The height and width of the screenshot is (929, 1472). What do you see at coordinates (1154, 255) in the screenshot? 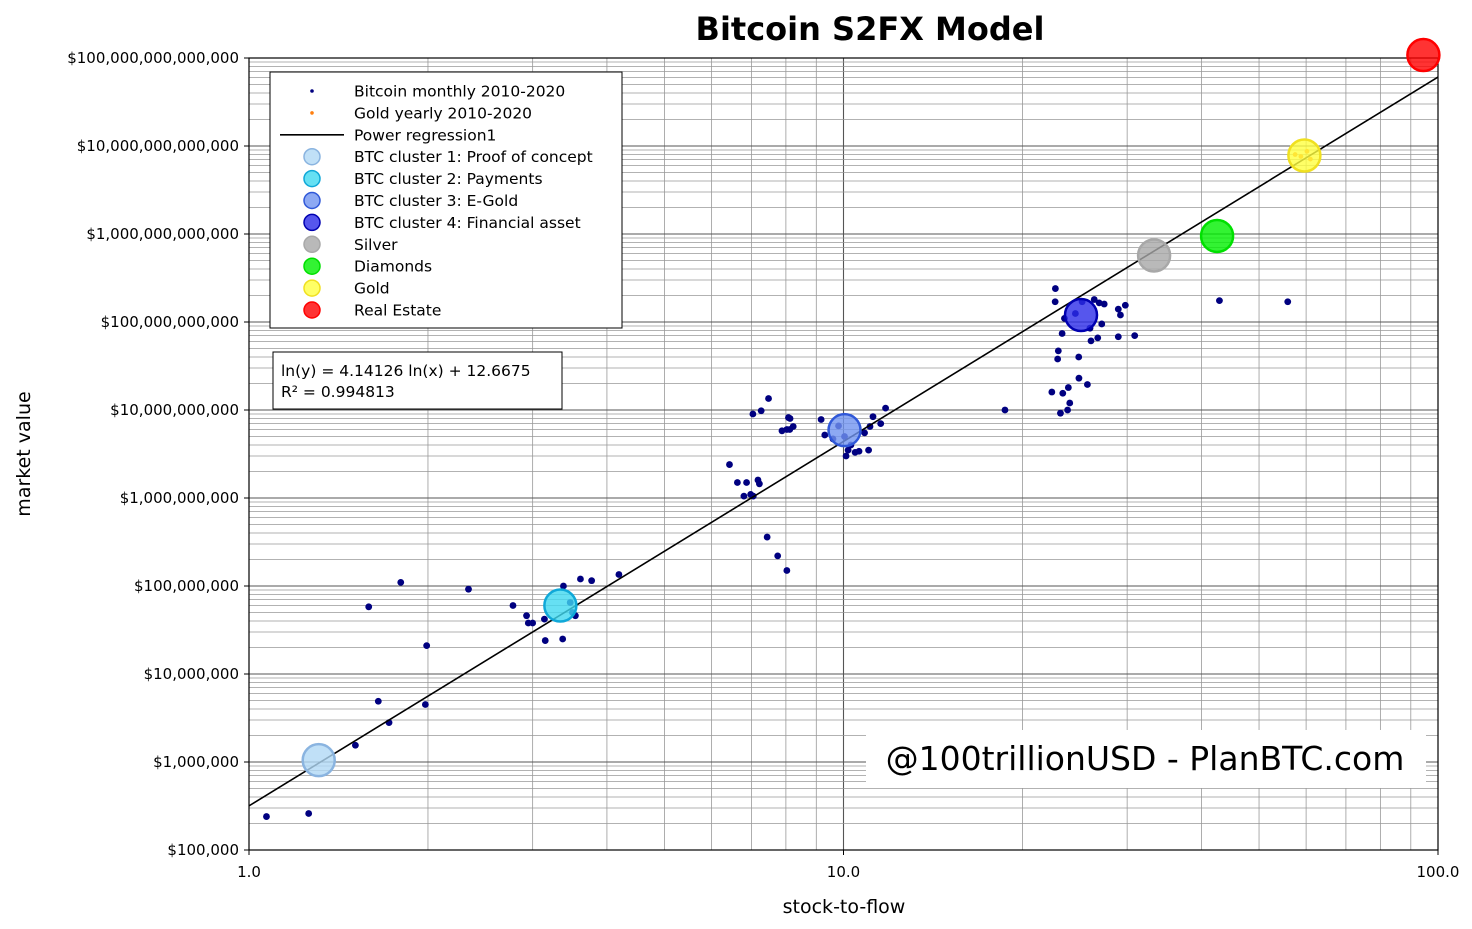
I see `silver-marker` at bounding box center [1154, 255].